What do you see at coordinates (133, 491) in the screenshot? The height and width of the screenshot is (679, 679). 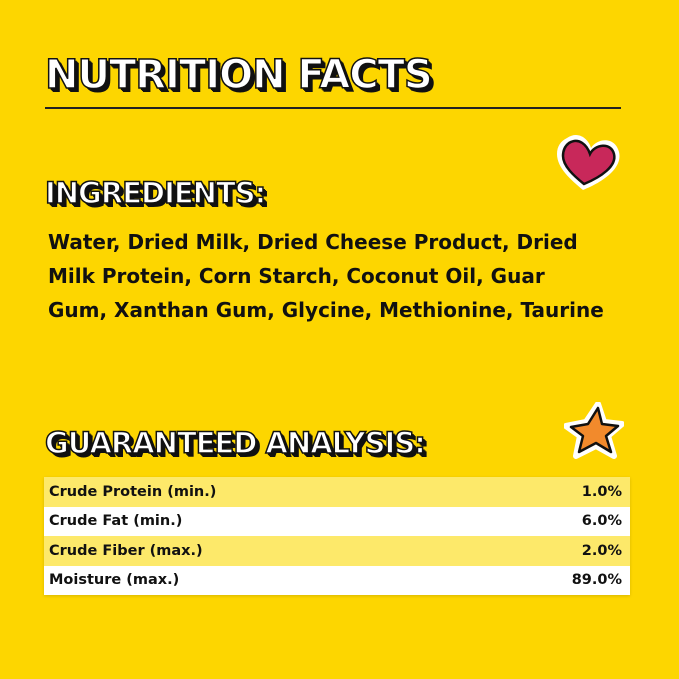 I see `row-label: Crude Protein (min.)` at bounding box center [133, 491].